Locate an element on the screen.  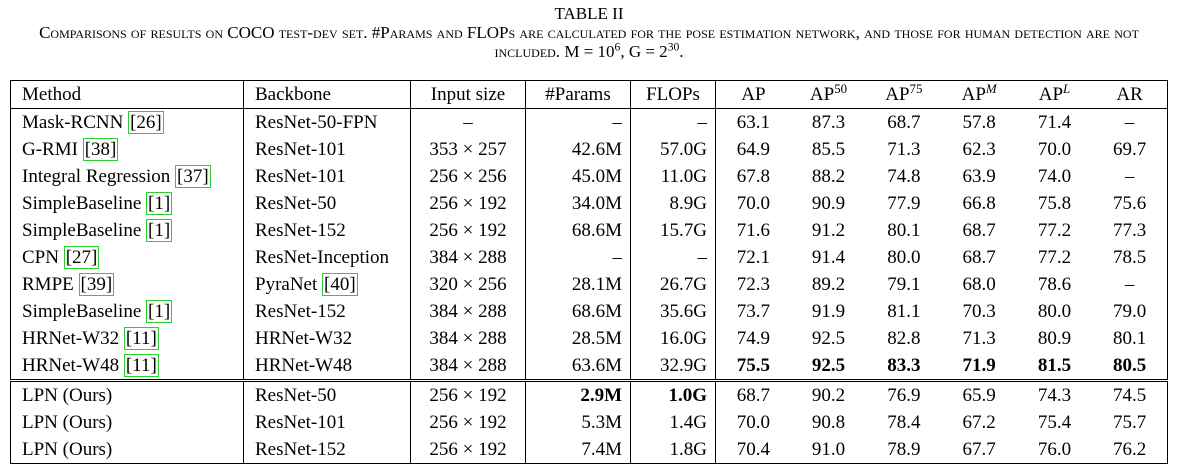
table-cell: 34.0M is located at coordinates (578, 203).